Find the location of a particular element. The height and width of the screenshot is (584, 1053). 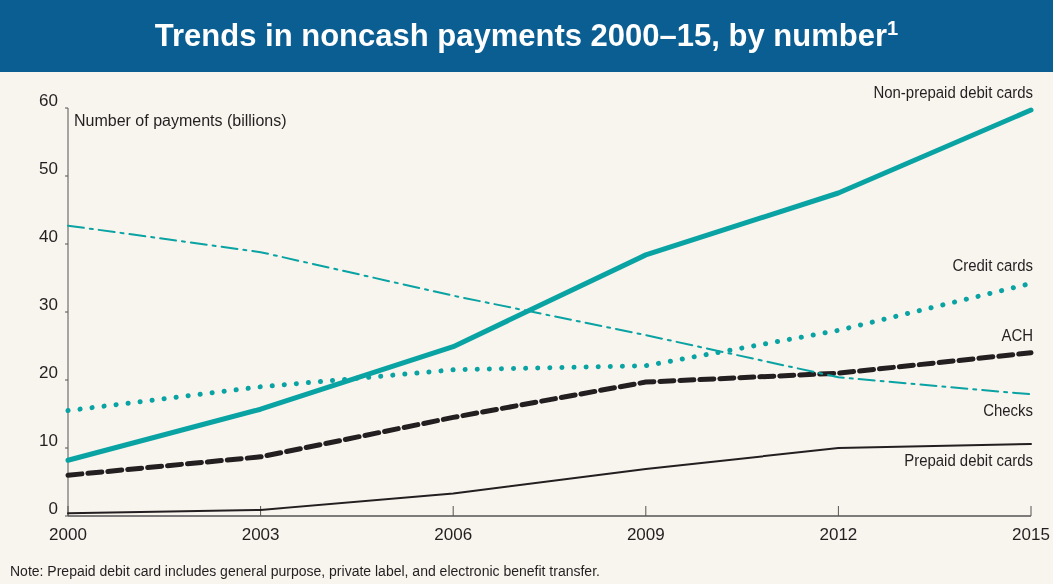

y-tick-label: 50 is located at coordinates (48, 169).